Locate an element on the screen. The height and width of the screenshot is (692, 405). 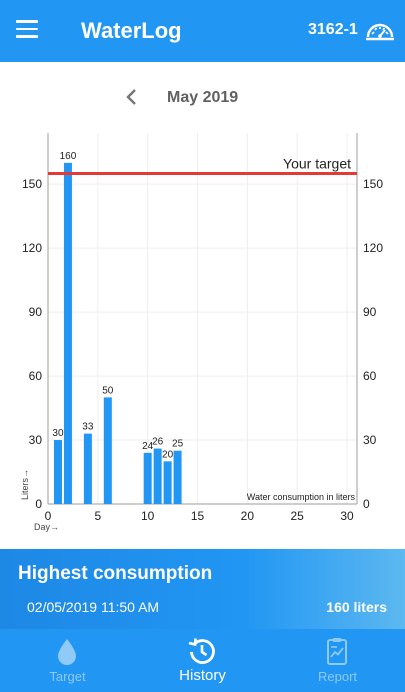
bar-value-label: 25 is located at coordinates (178, 444).